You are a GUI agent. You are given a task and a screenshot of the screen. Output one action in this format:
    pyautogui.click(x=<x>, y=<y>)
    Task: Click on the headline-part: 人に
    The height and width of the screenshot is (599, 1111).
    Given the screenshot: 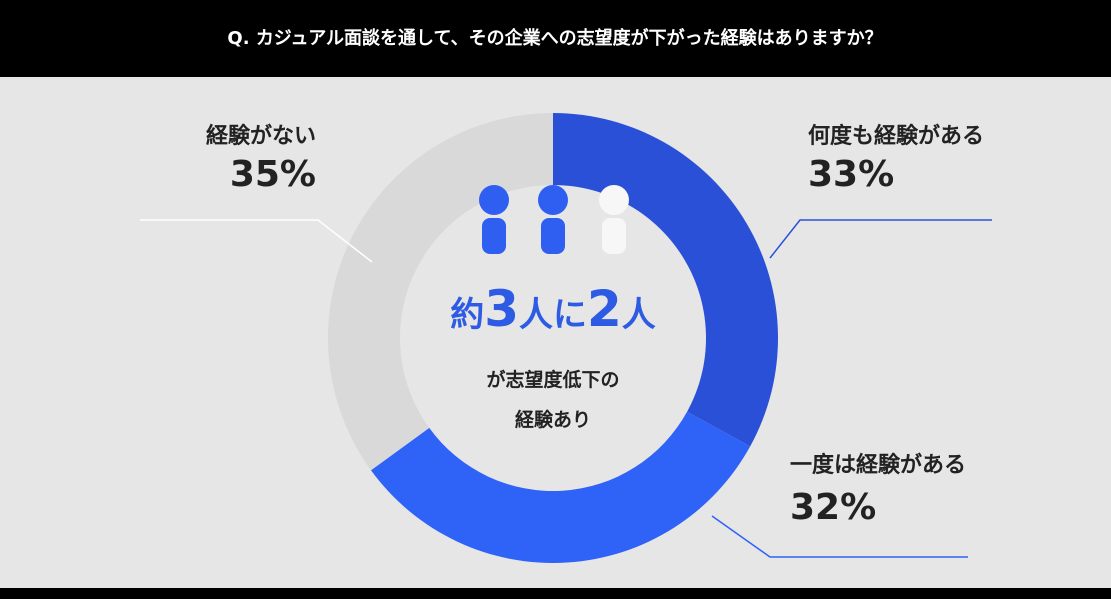 What is the action you would take?
    pyautogui.click(x=553, y=315)
    